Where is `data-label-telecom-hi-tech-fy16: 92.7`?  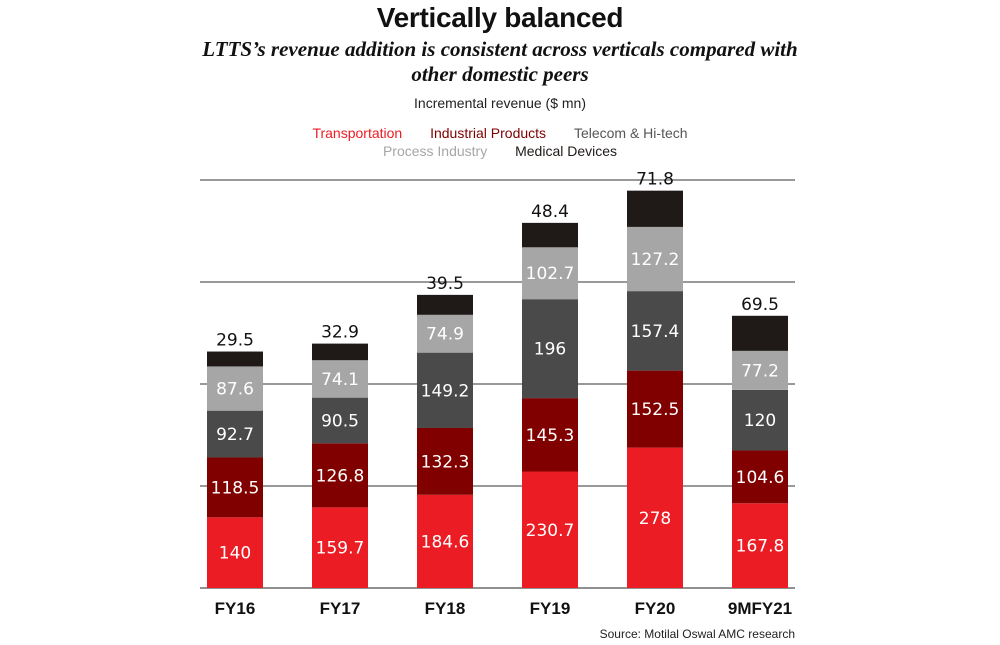
data-label-telecom-hi-tech-fy16: 92.7 is located at coordinates (235, 435).